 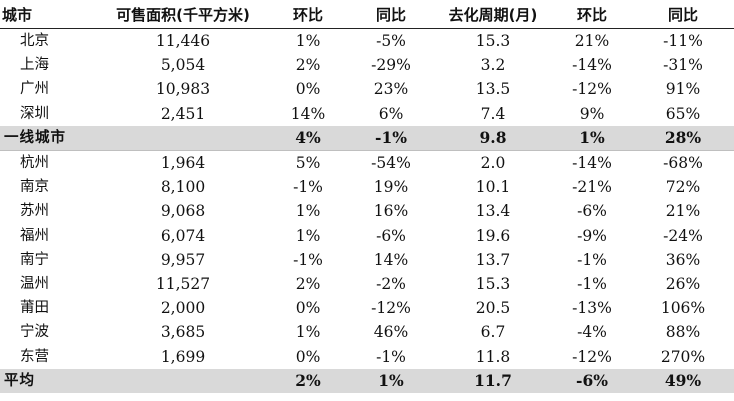 I want to click on area-cell: 5,054, so click(x=183, y=65).